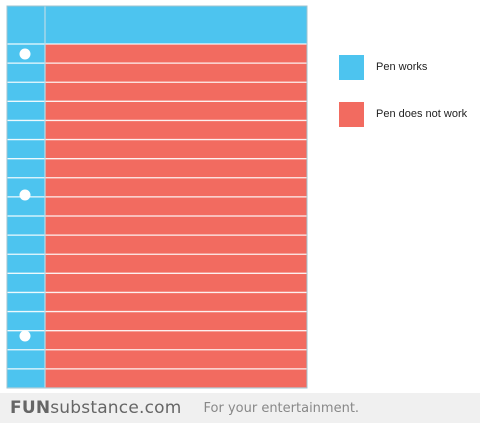 The width and height of the screenshot is (480, 423). Describe the element at coordinates (351, 114) in the screenshot. I see `legend-swatch-pen-does-not-work` at that location.